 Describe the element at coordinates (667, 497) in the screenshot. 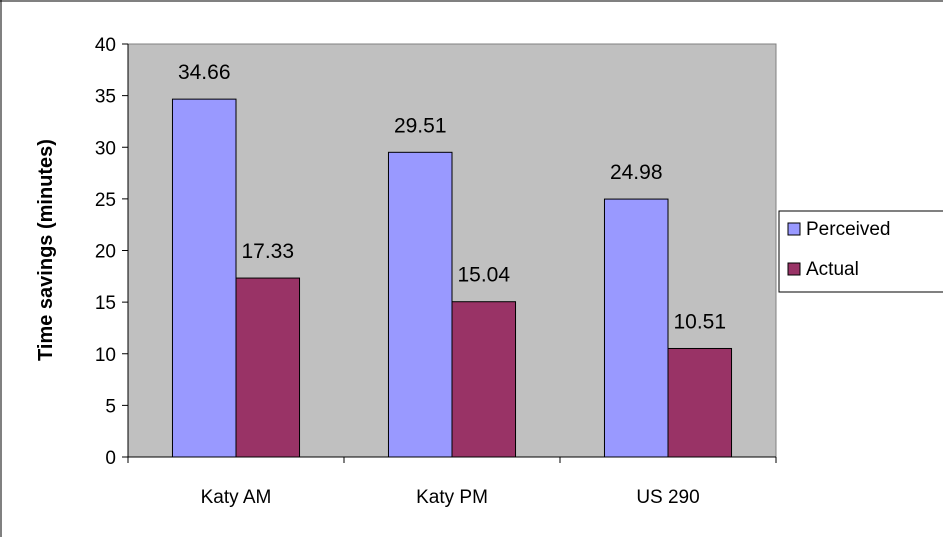

I see `x-tick-label: US 290` at that location.